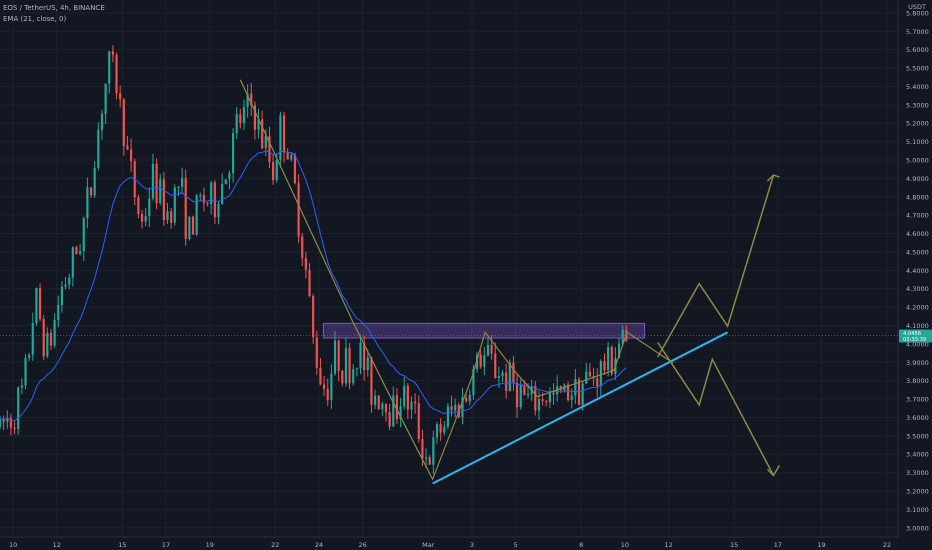  What do you see at coordinates (917, 50) in the screenshot?
I see `price-tick-label: 5.6000` at bounding box center [917, 50].